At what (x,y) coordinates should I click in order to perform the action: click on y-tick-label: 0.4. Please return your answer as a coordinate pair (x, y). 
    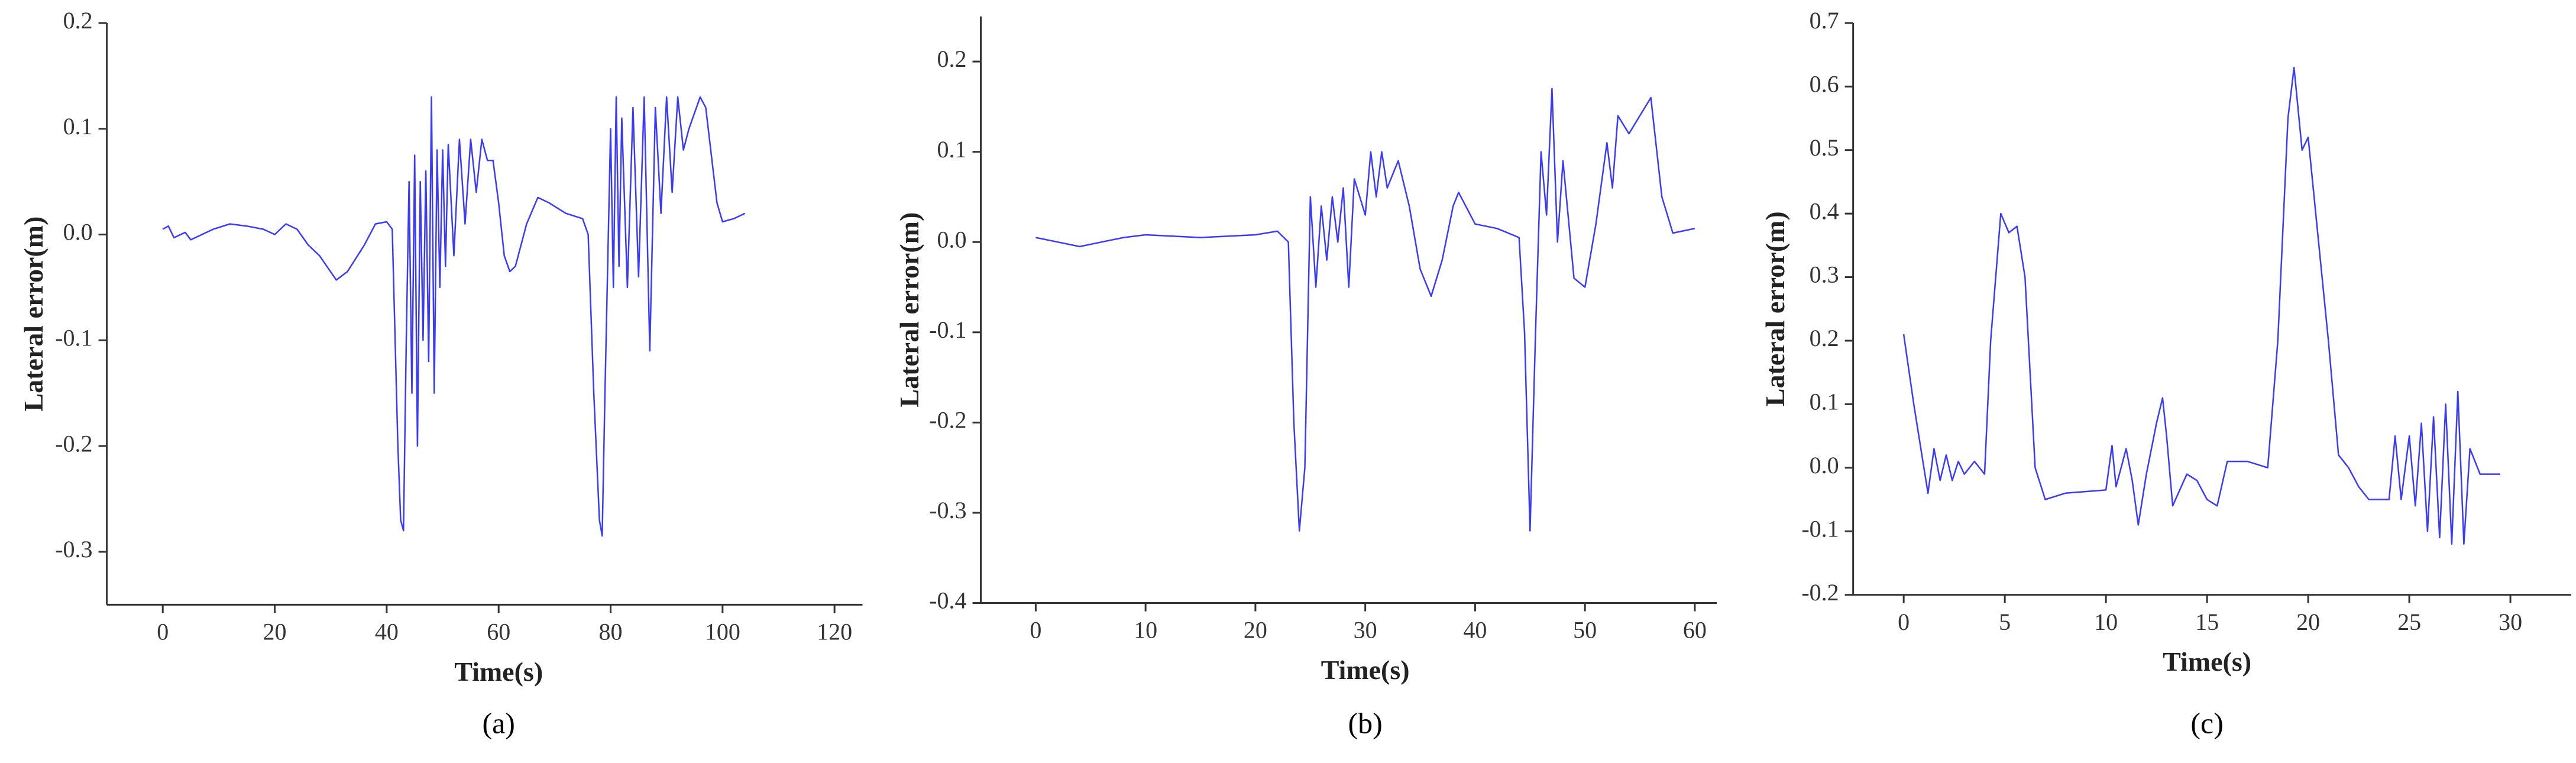
    Looking at the image, I should click on (1825, 211).